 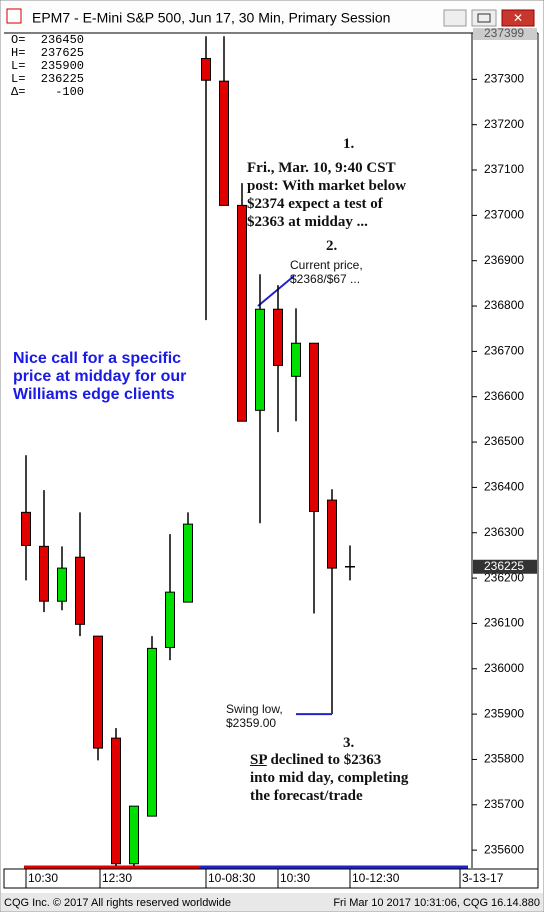 I want to click on x-axis, so click(x=271, y=878).